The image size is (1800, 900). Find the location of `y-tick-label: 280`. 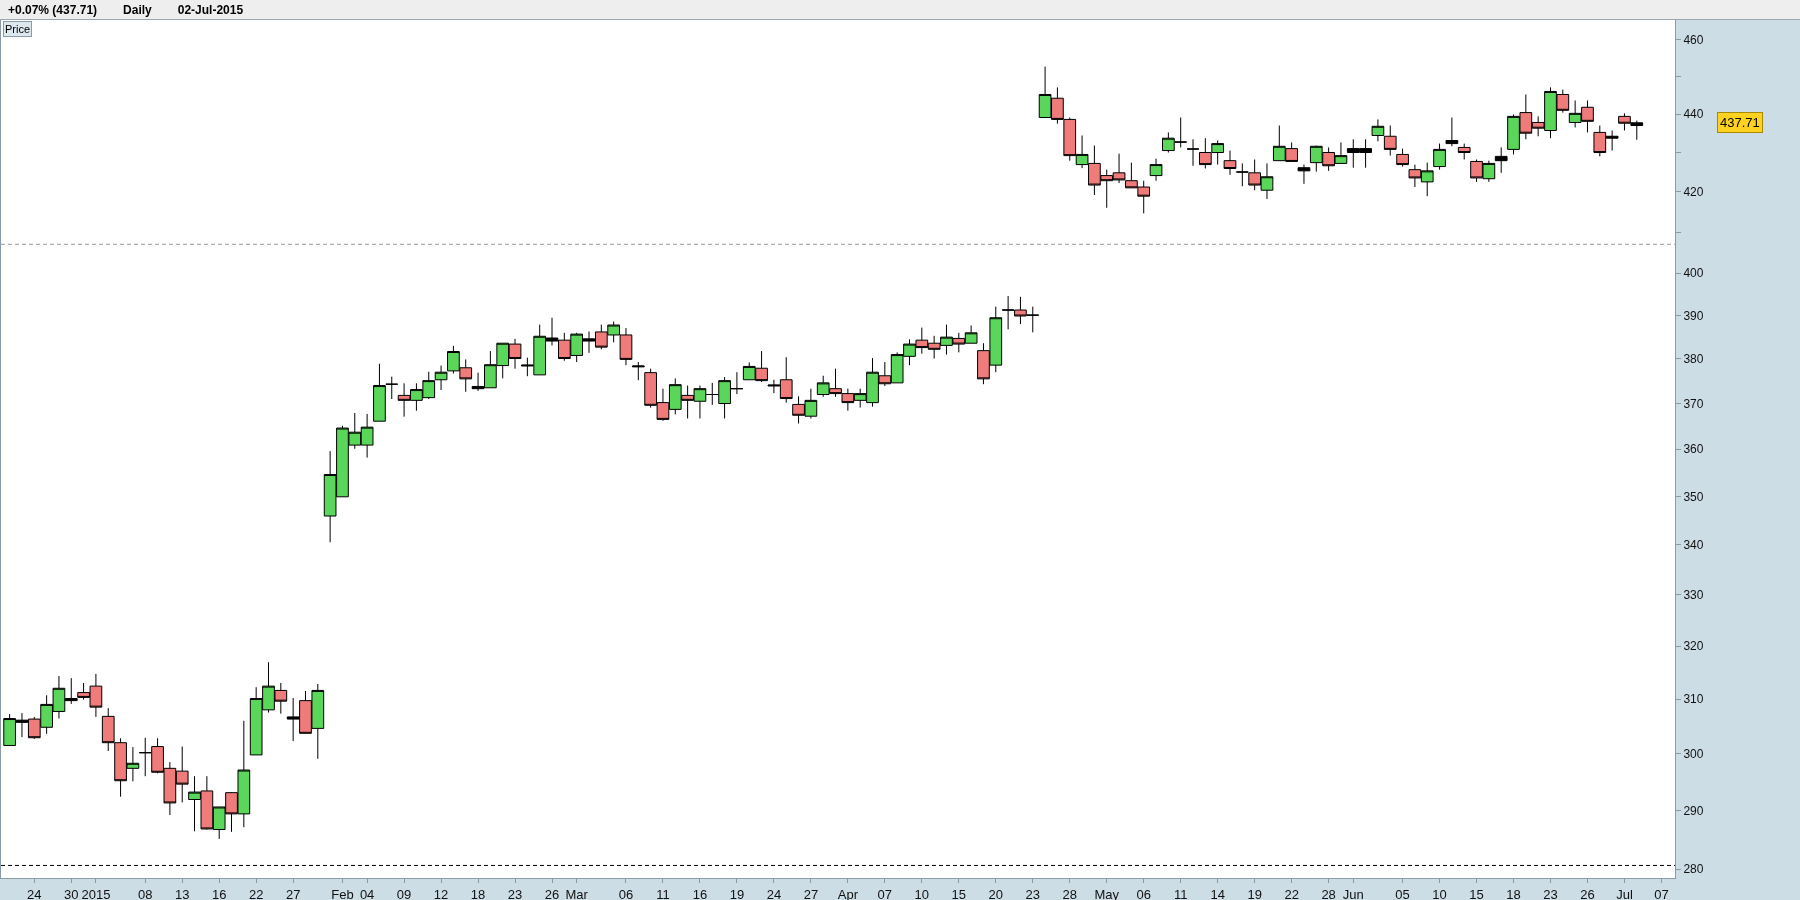

y-tick-label: 280 is located at coordinates (1693, 869).